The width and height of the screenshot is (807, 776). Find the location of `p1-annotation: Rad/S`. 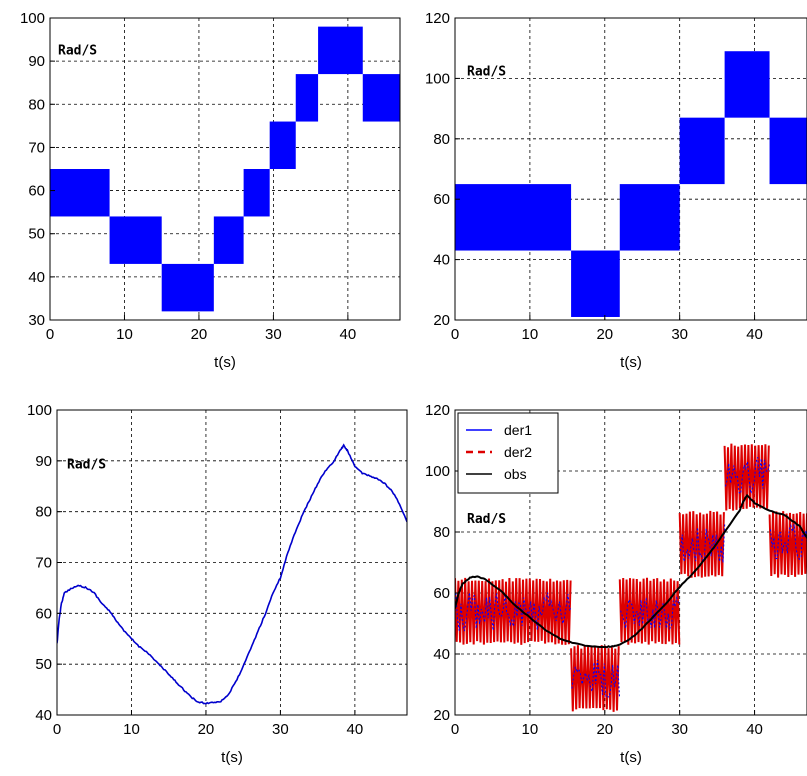

p1-annotation: Rad/S is located at coordinates (486, 71).